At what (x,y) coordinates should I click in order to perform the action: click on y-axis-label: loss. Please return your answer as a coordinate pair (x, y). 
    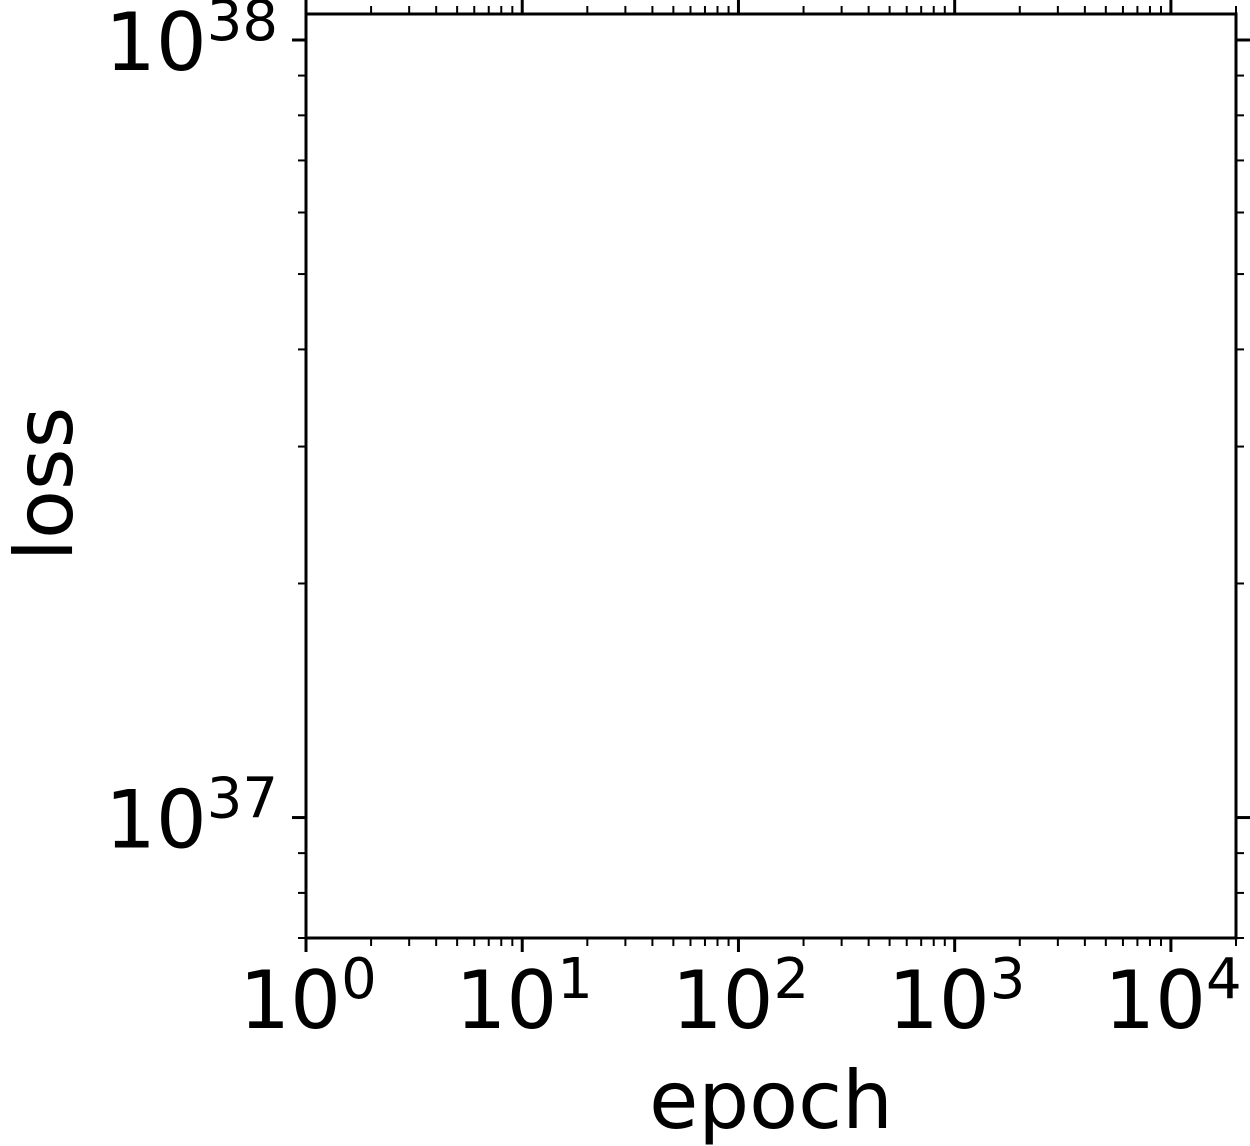
    Looking at the image, I should click on (45, 484).